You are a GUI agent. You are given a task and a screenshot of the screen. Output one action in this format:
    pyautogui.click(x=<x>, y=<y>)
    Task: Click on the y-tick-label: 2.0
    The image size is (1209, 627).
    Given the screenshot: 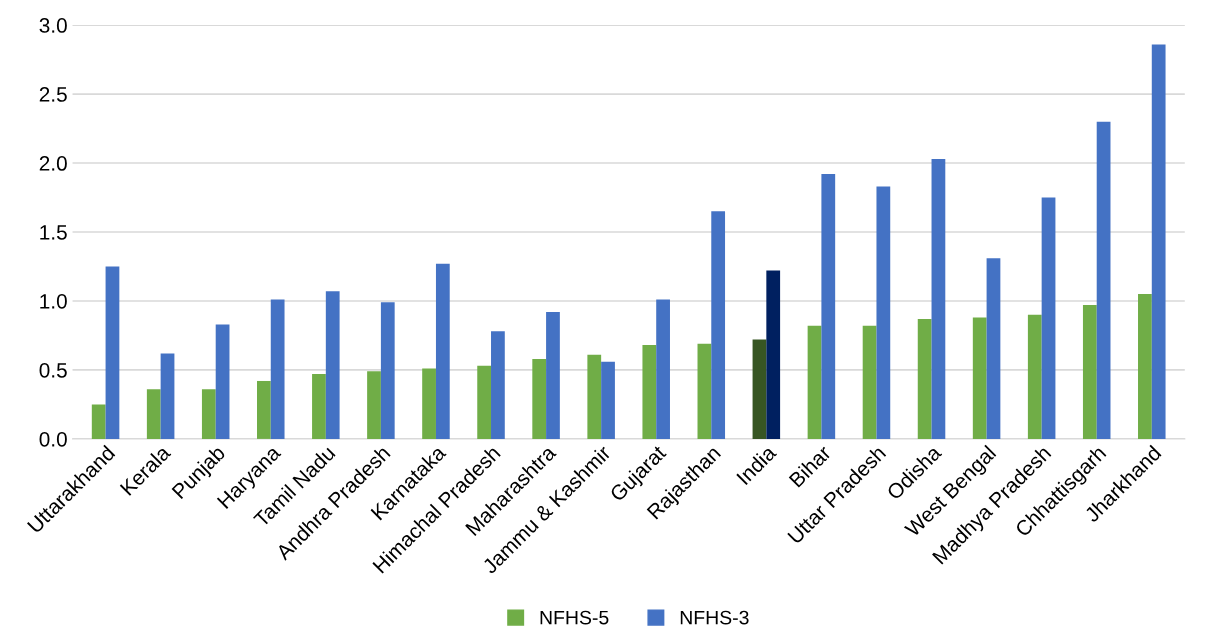 What is the action you would take?
    pyautogui.click(x=53, y=163)
    